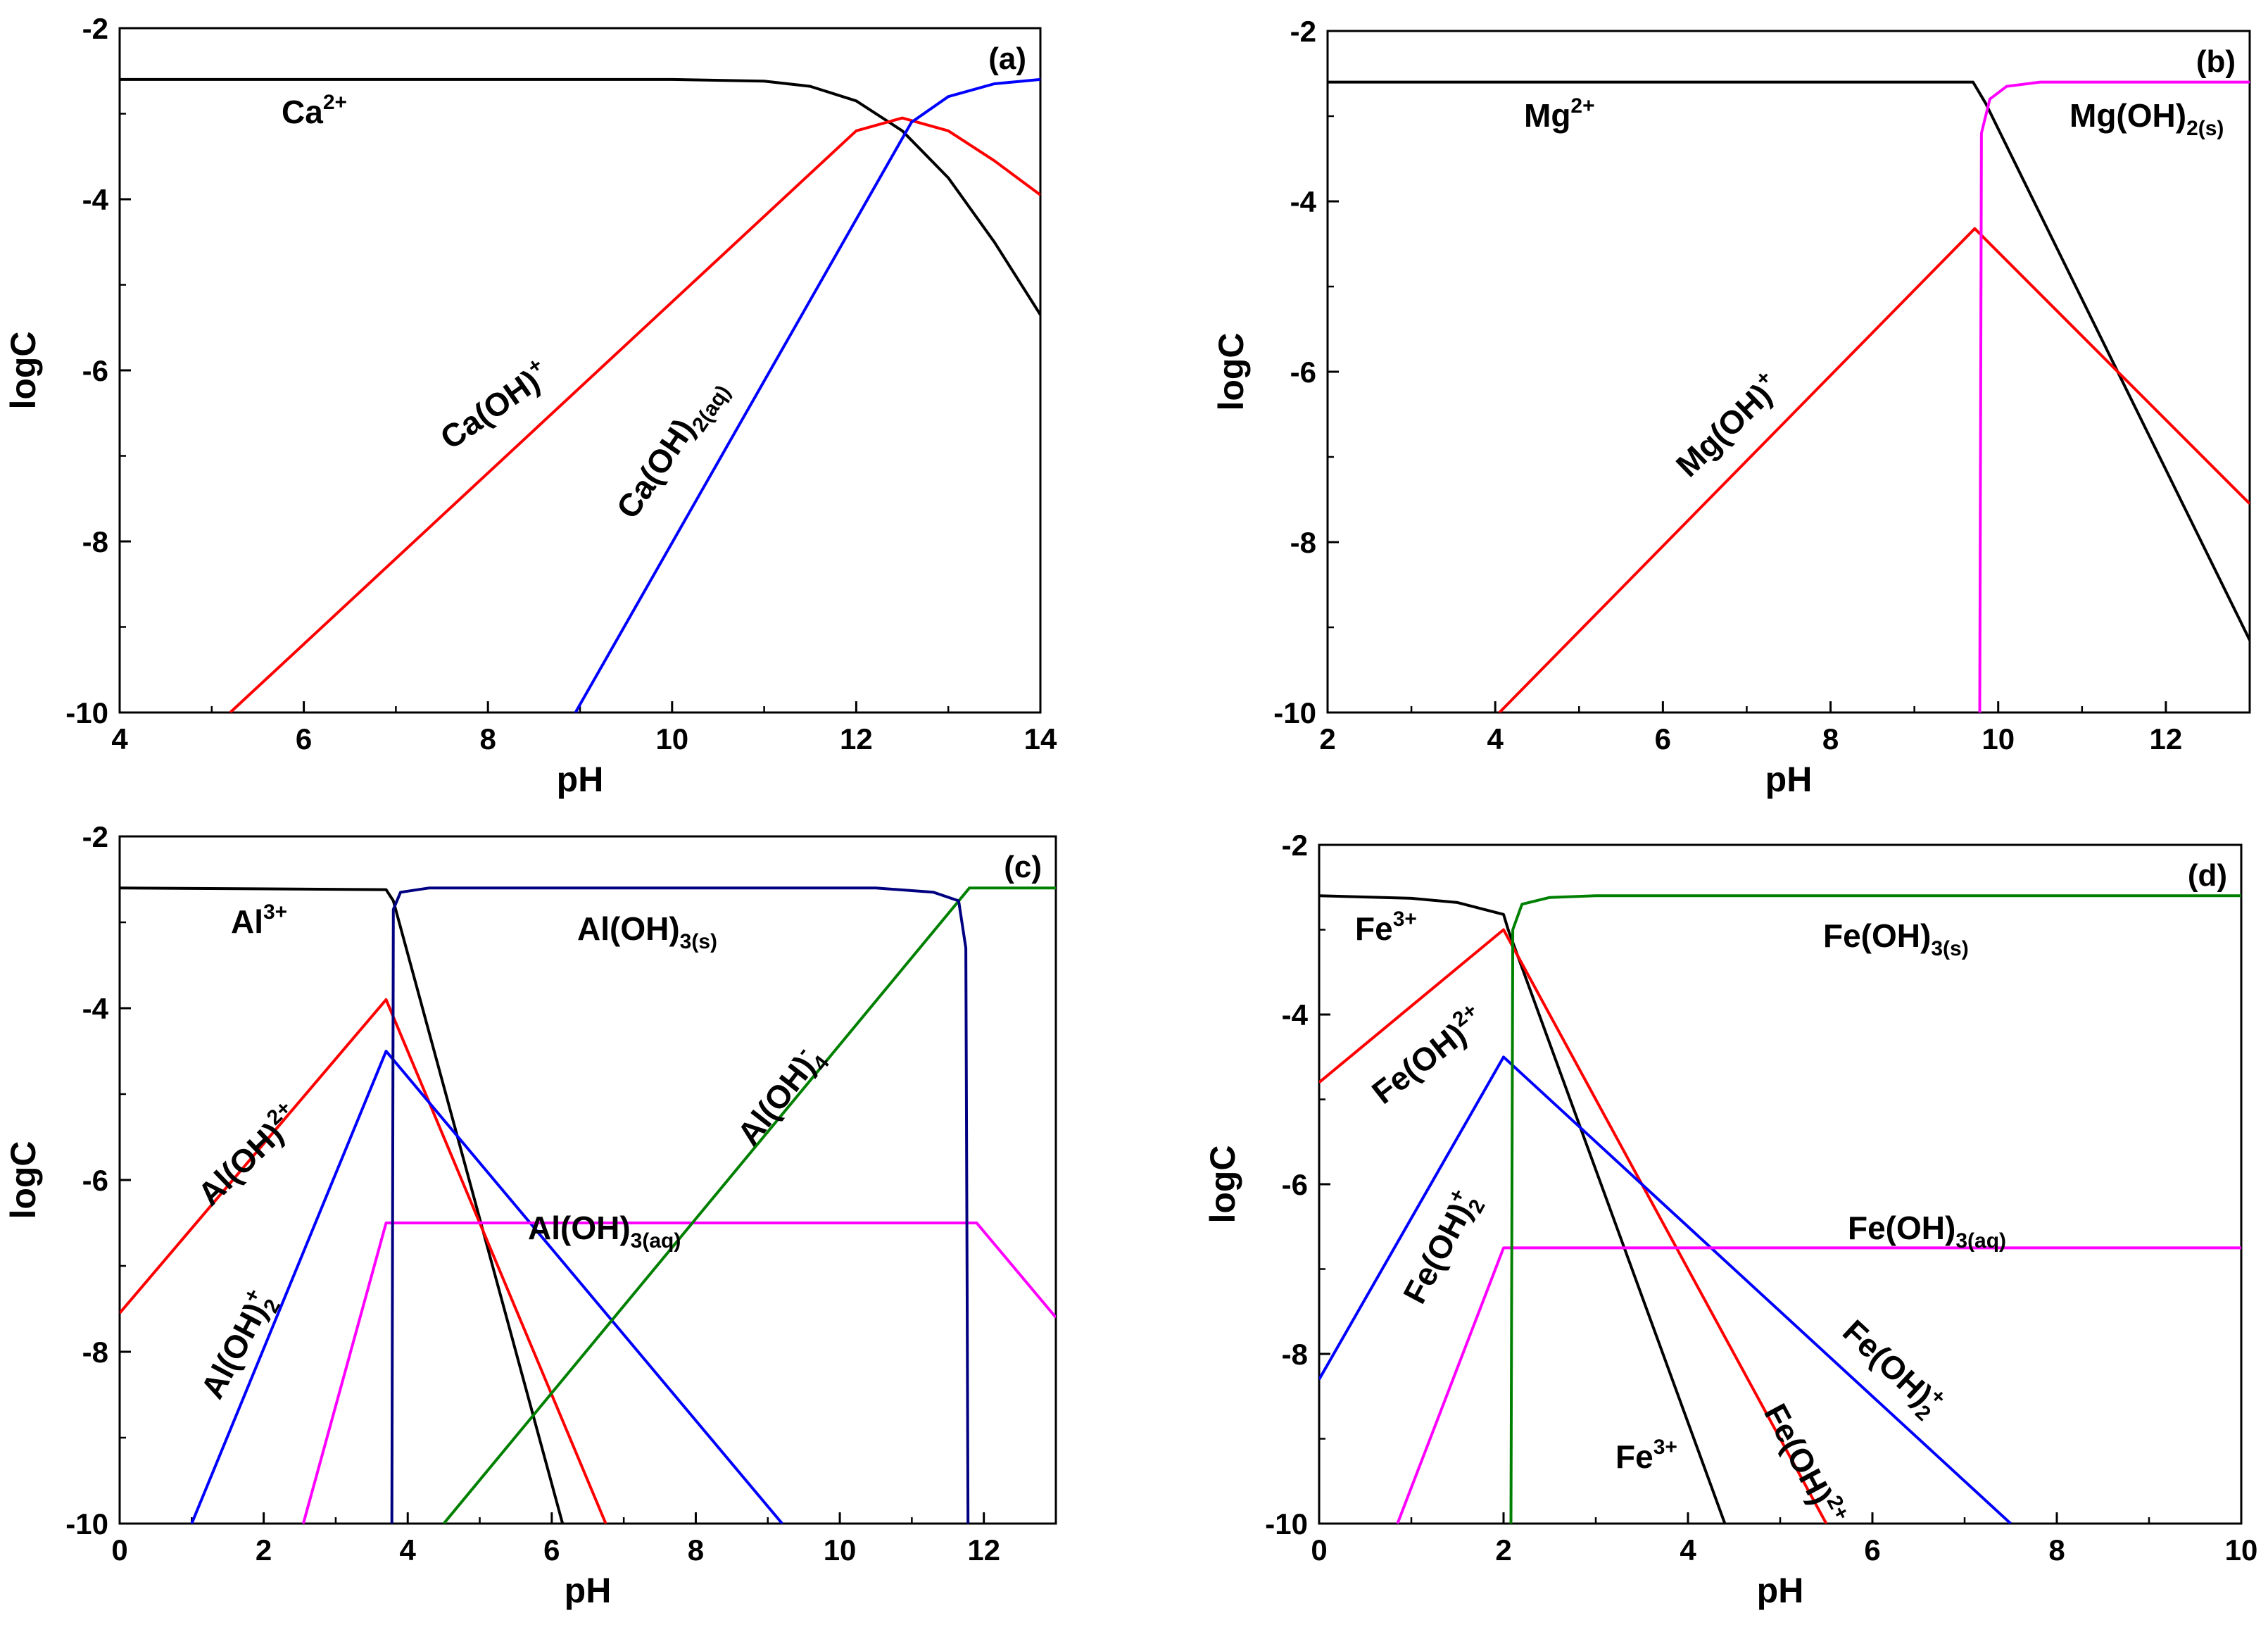 Image resolution: width=2268 pixels, height=1632 pixels. Describe the element at coordinates (1523, 1209) in the screenshot. I see `series-line-fe3` at that location.